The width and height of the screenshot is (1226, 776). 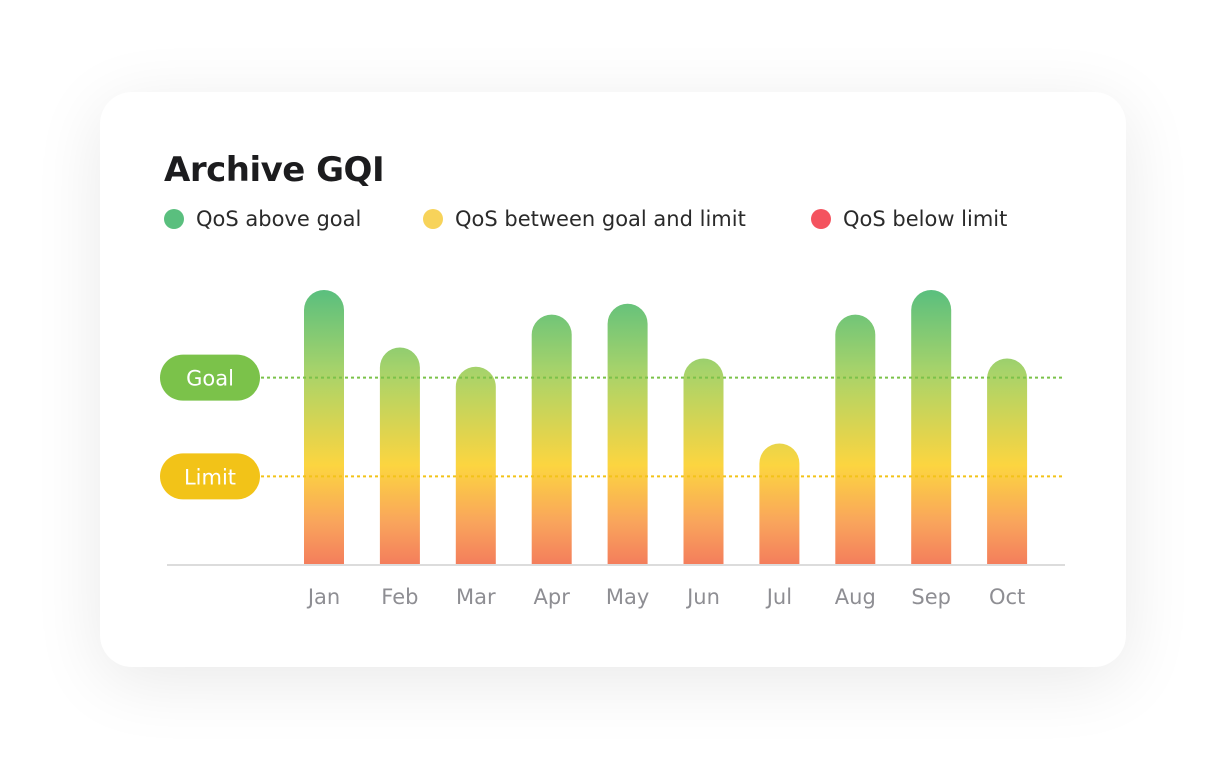 I want to click on x-tick-label: May, so click(x=627, y=597).